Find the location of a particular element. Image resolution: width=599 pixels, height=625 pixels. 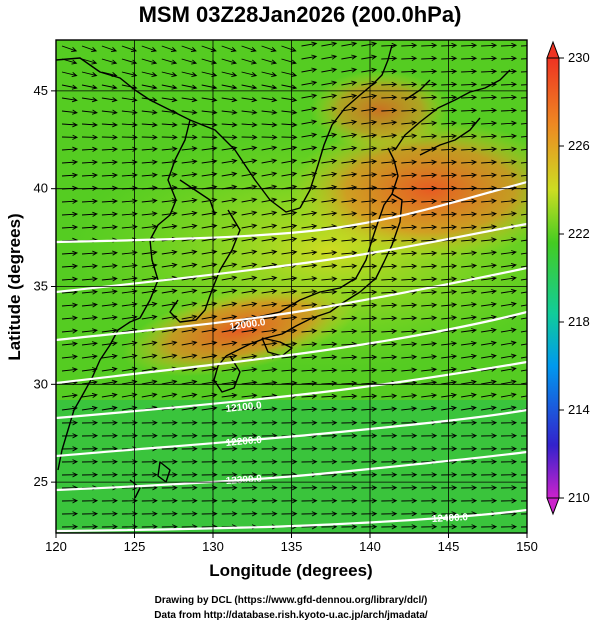

colorbar-tick-label: 214 is located at coordinates (579, 409).